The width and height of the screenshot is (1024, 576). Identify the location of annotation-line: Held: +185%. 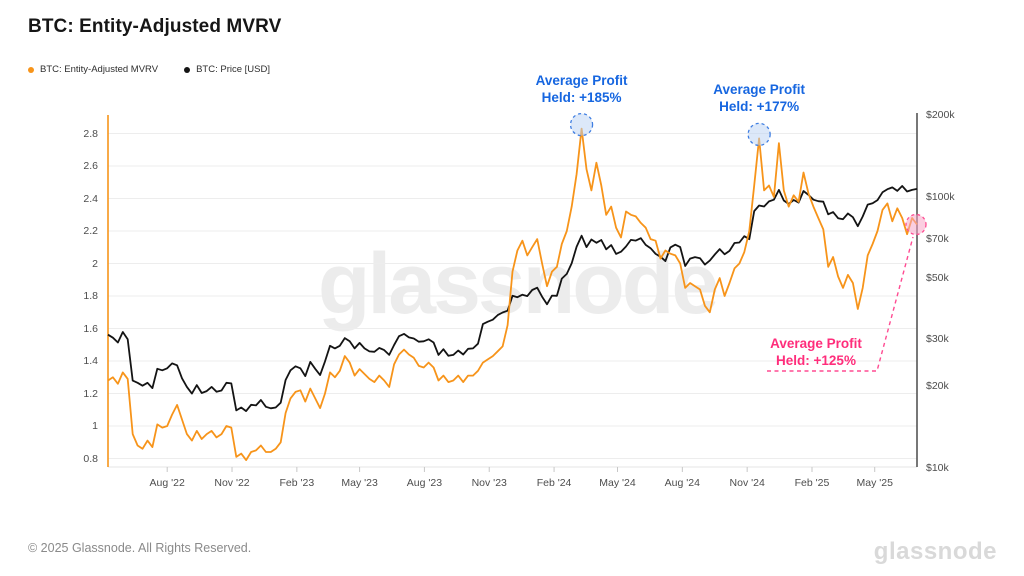
(581, 97).